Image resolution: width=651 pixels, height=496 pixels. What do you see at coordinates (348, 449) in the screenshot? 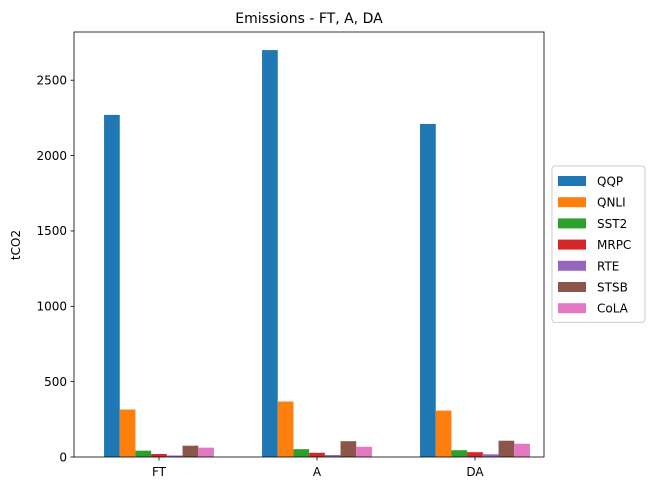
I see `bar-stsb-a` at bounding box center [348, 449].